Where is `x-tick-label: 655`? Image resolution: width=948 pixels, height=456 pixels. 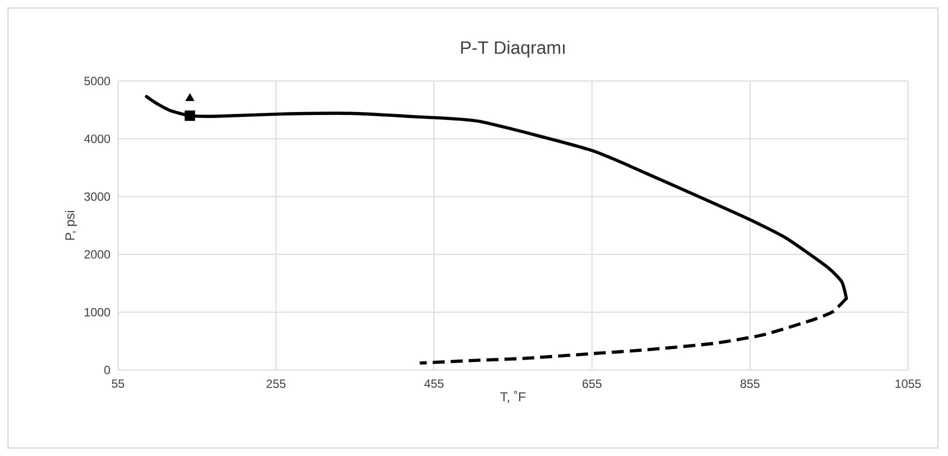 x-tick-label: 655 is located at coordinates (592, 384).